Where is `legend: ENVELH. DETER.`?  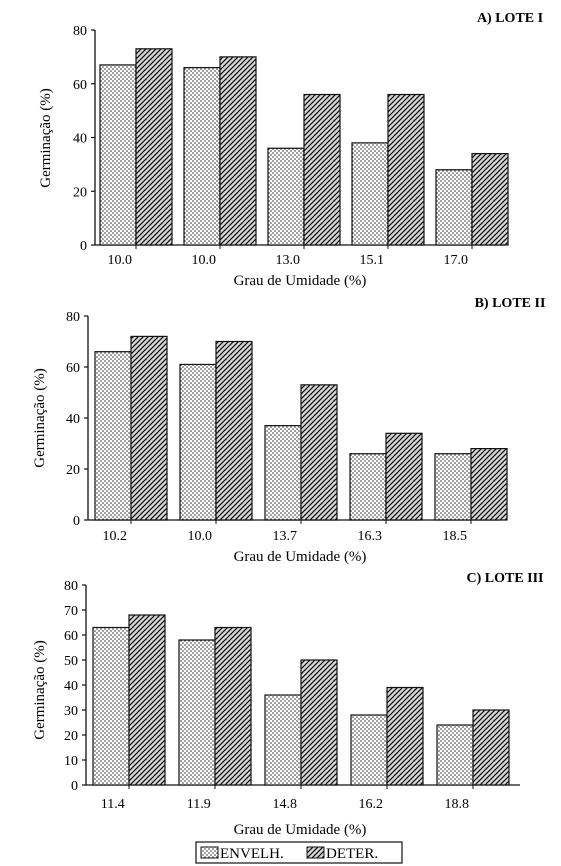
legend: ENVELH. DETER. is located at coordinates (299, 852).